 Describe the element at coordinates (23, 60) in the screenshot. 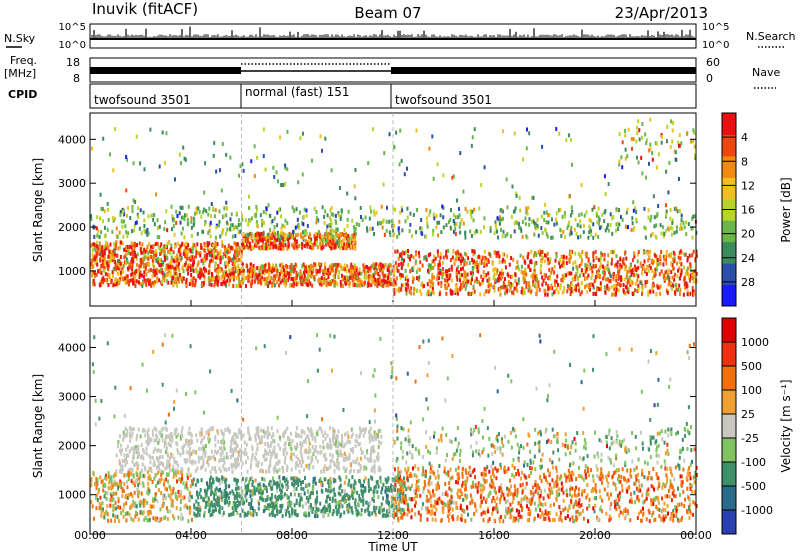

I see `freq-label-top: Freq.` at that location.